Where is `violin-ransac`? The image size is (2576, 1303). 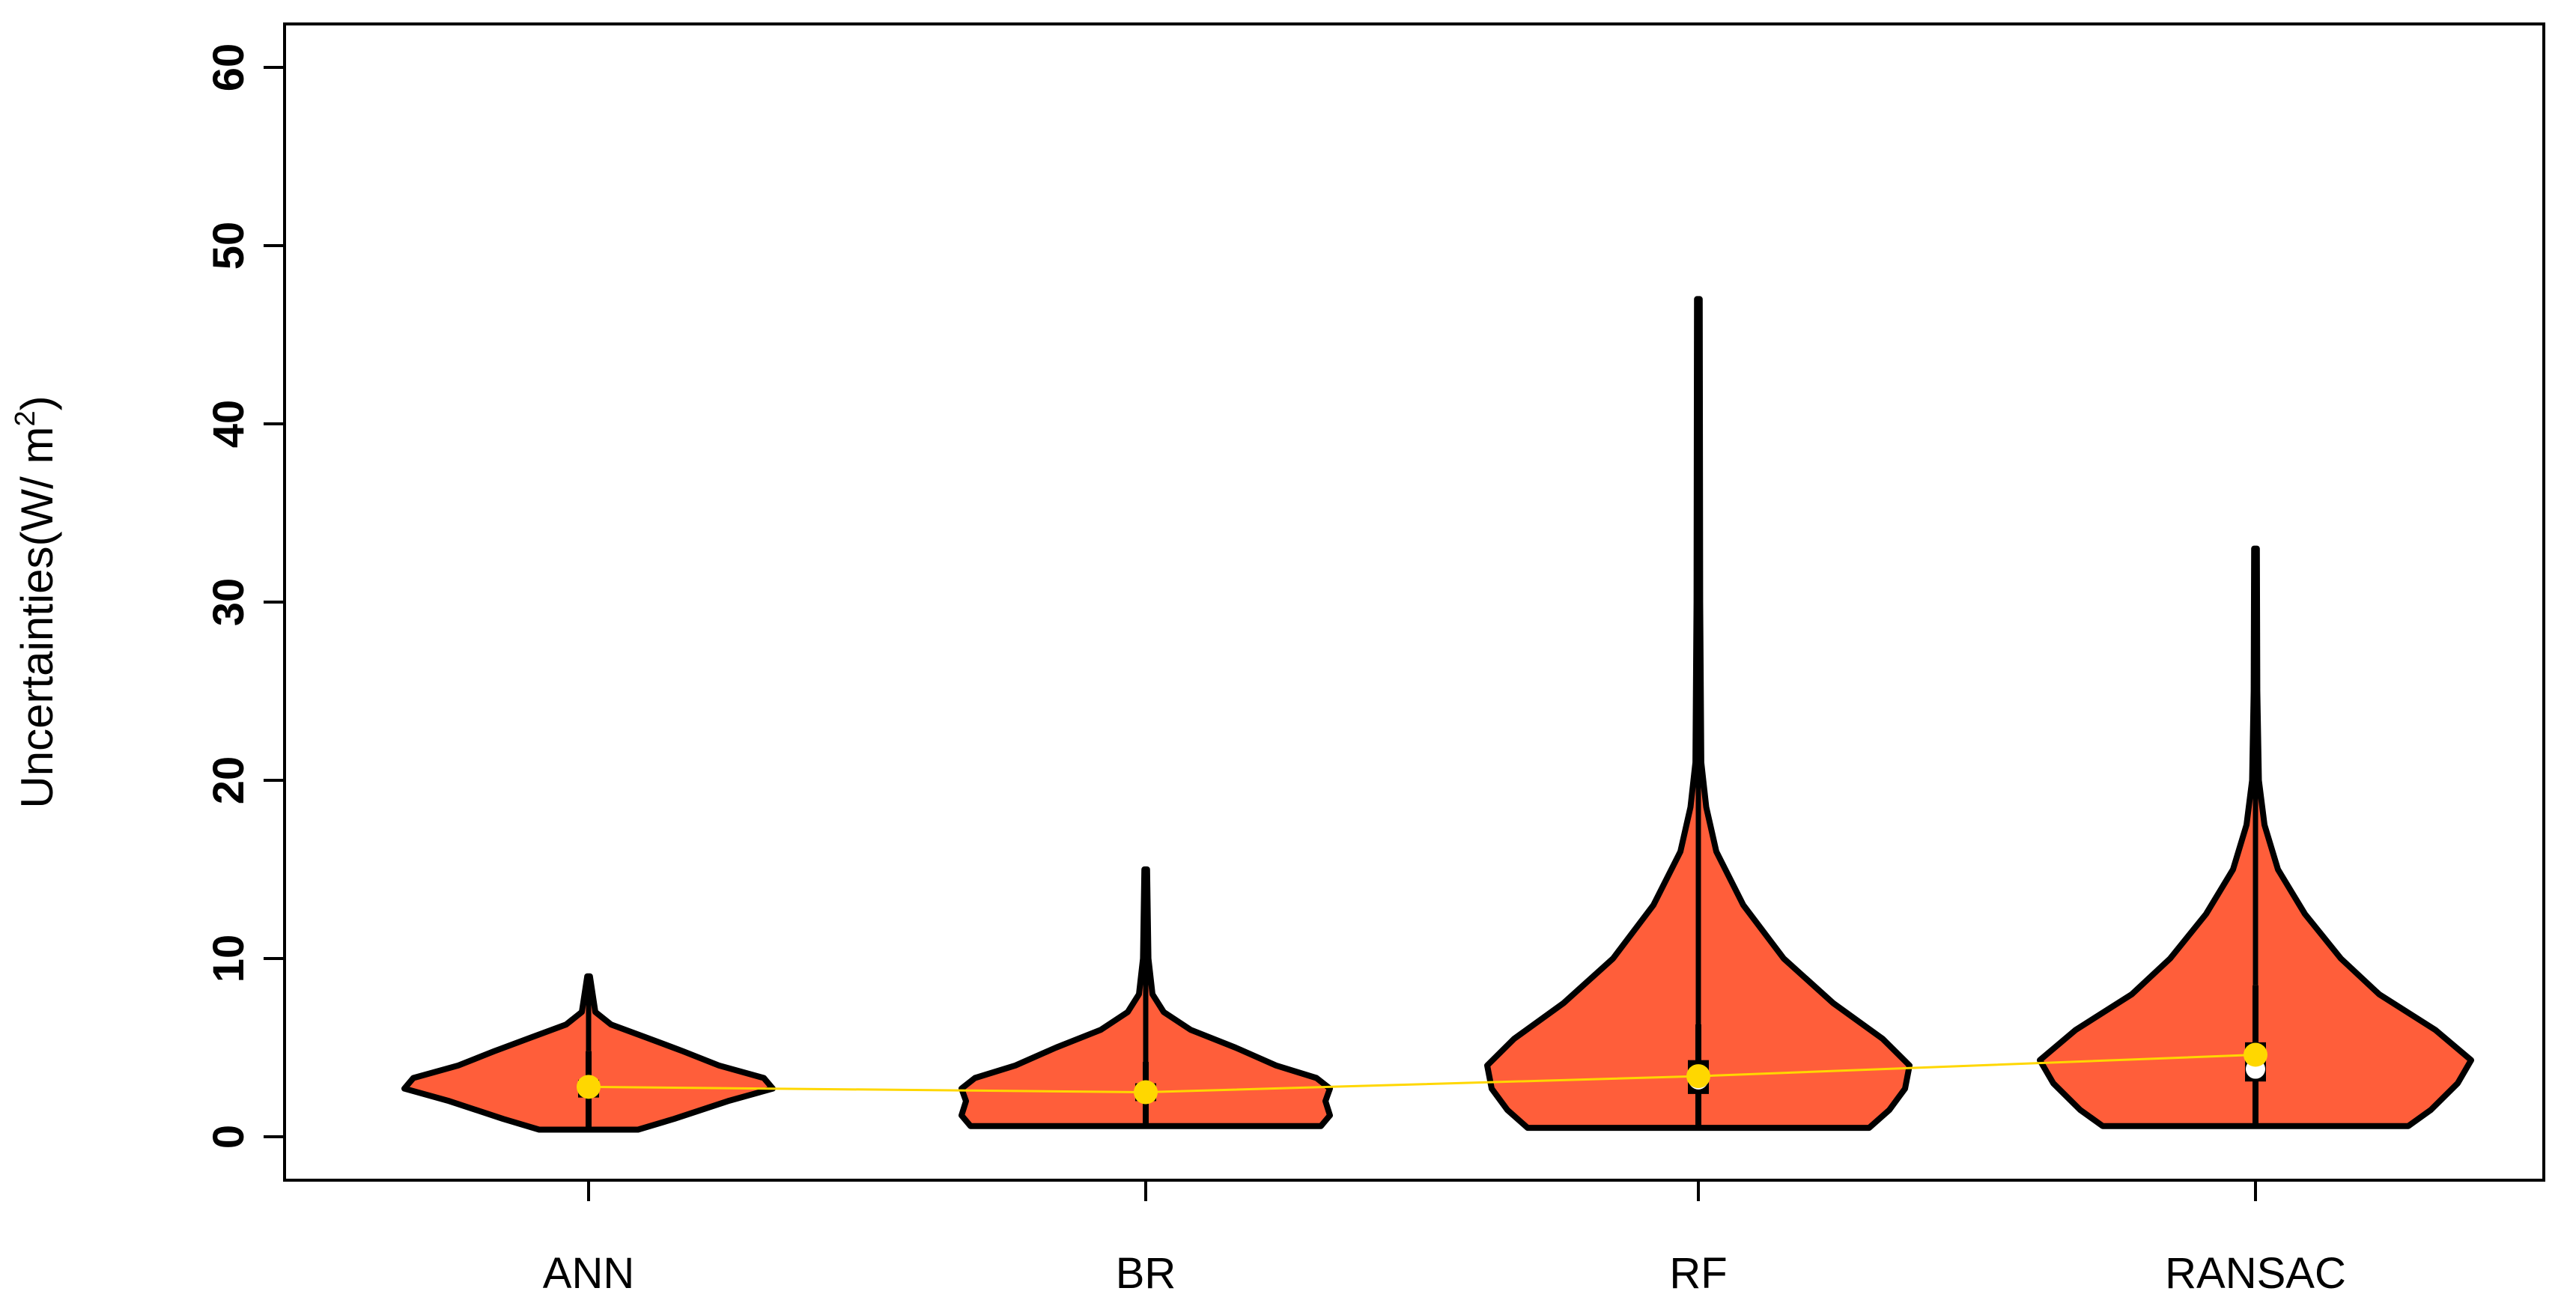
violin-ransac is located at coordinates (2255, 837).